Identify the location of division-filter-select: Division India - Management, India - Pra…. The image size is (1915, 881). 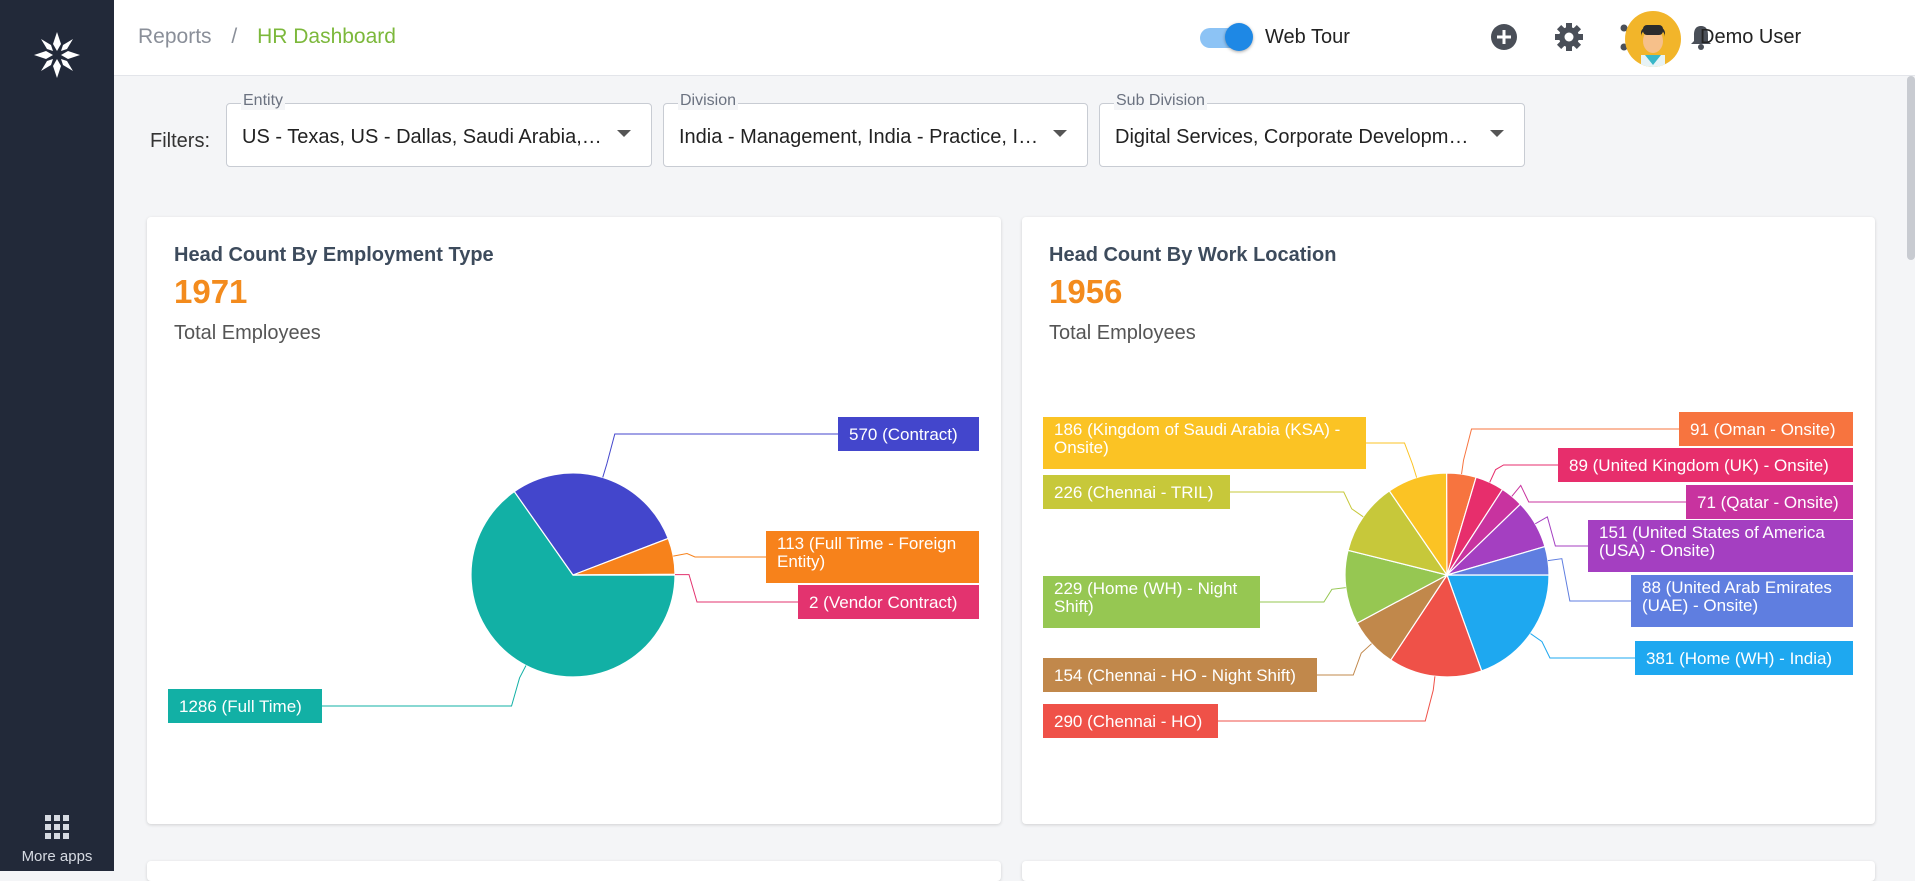
(875, 129).